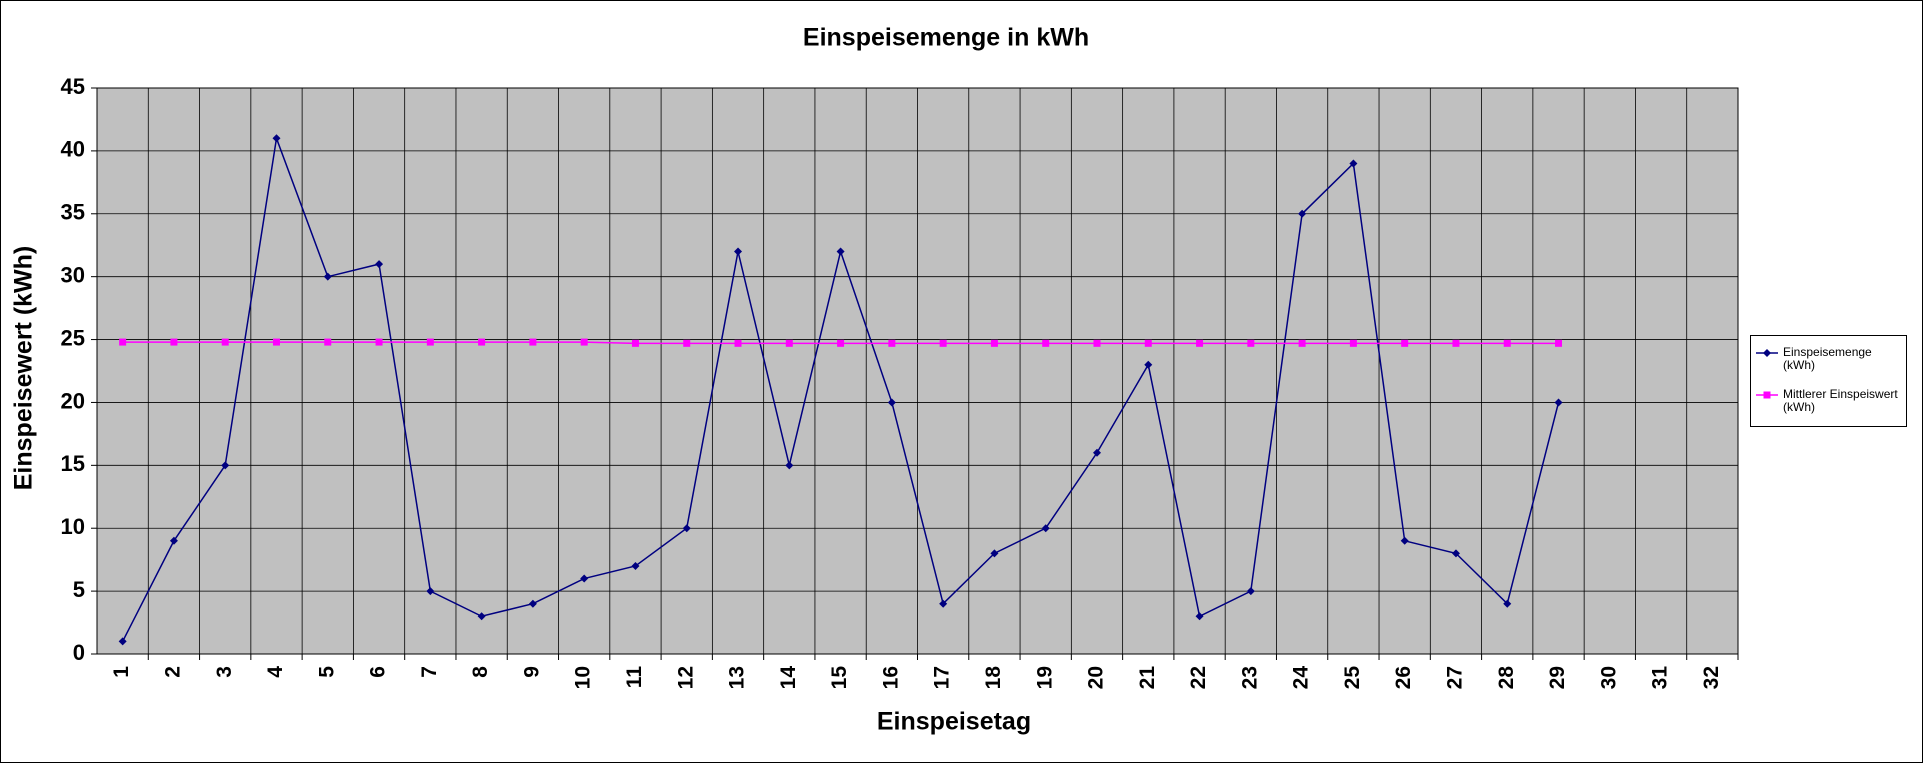  I want to click on y-tick-label: 0, so click(79, 652).